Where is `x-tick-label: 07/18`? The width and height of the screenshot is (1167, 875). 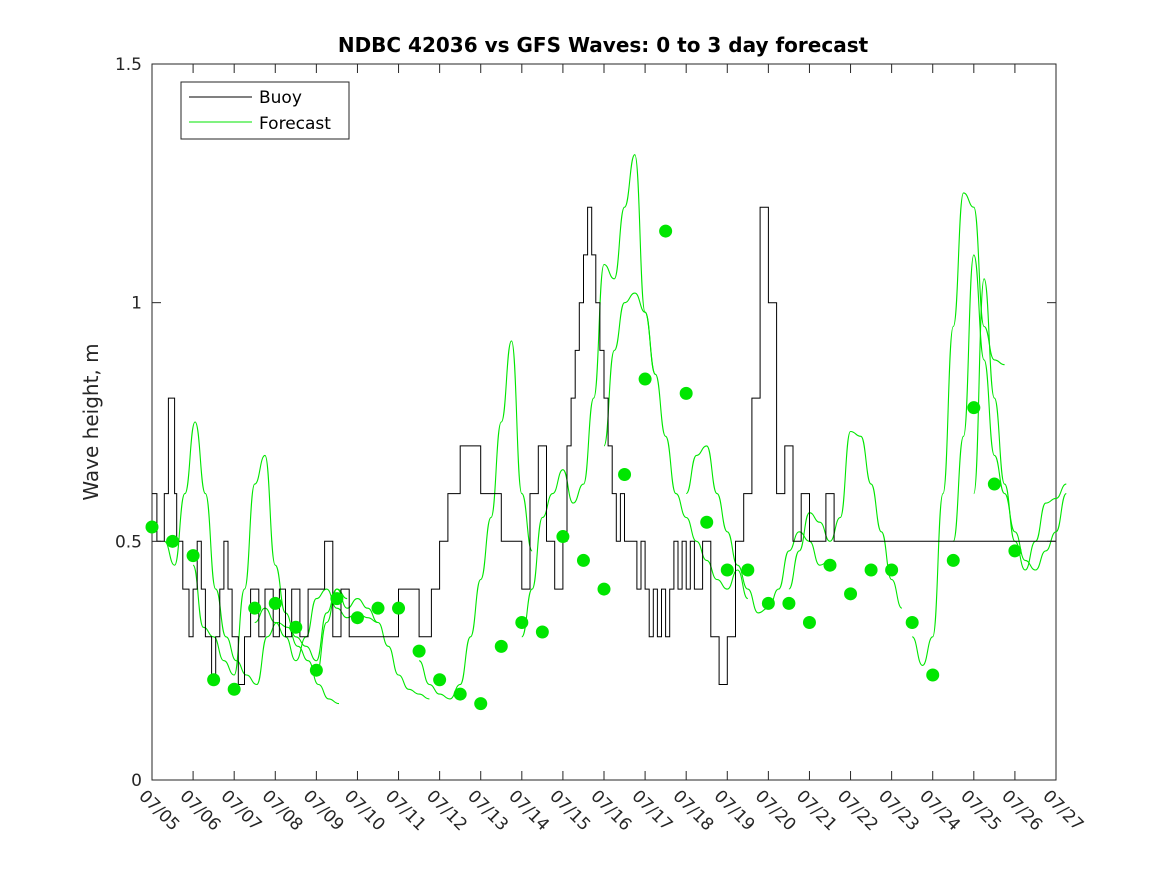
x-tick-label: 07/18 is located at coordinates (693, 810).